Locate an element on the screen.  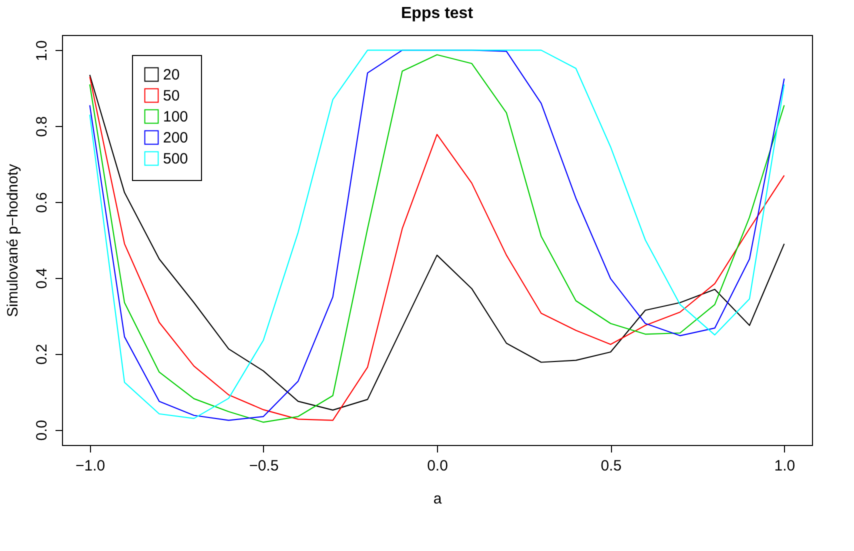
y-tick-label: 0.2 is located at coordinates (42, 354).